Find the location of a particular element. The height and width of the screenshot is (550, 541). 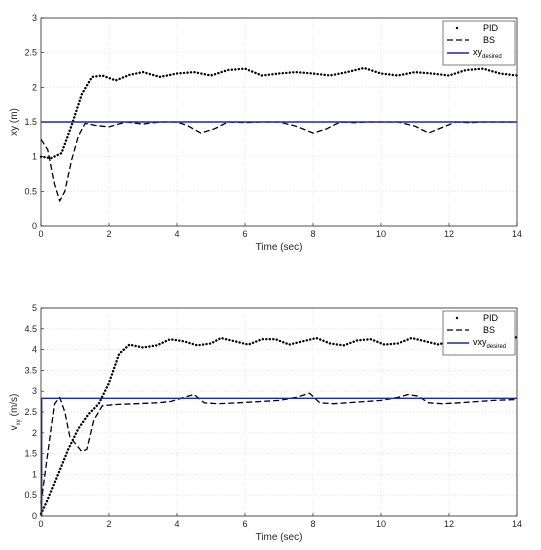

y-axis-label: xy (m) is located at coordinates (14, 122).